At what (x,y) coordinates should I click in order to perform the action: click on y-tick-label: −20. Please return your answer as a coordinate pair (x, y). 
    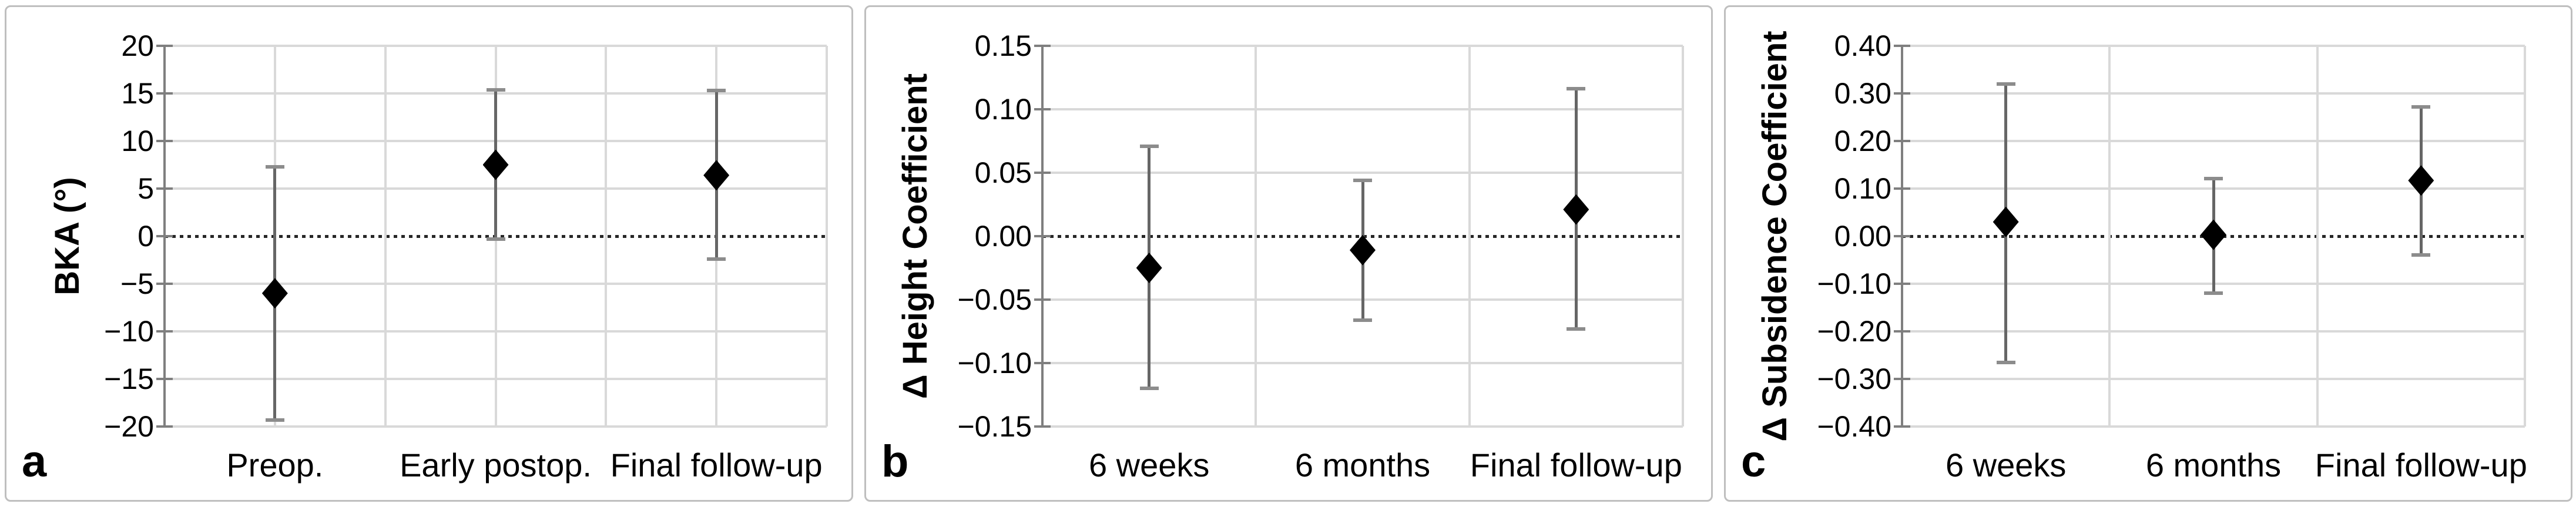
    Looking at the image, I should click on (129, 427).